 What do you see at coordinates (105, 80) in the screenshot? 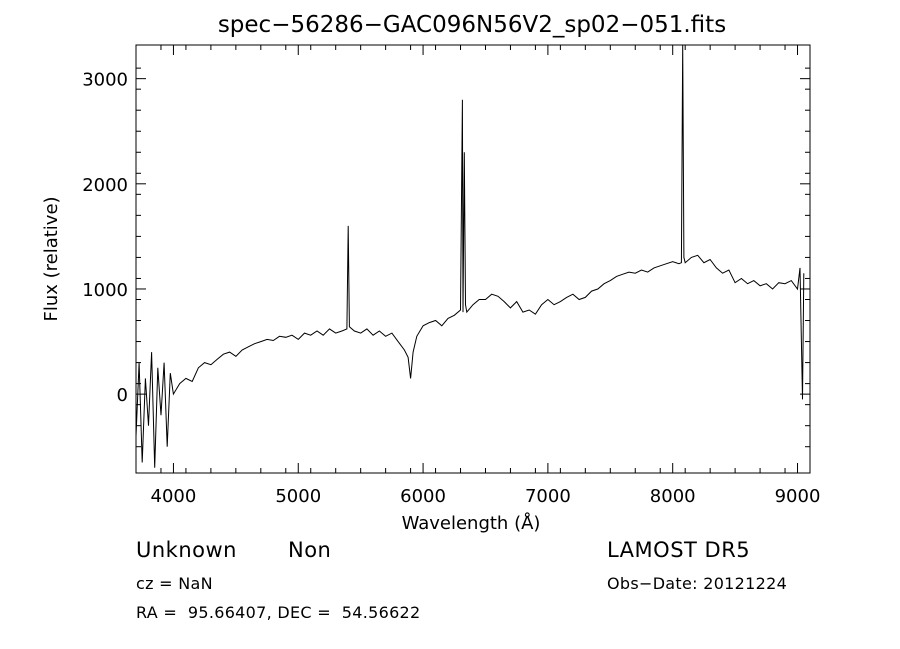
I see `y-tick-label: 3000` at bounding box center [105, 80].